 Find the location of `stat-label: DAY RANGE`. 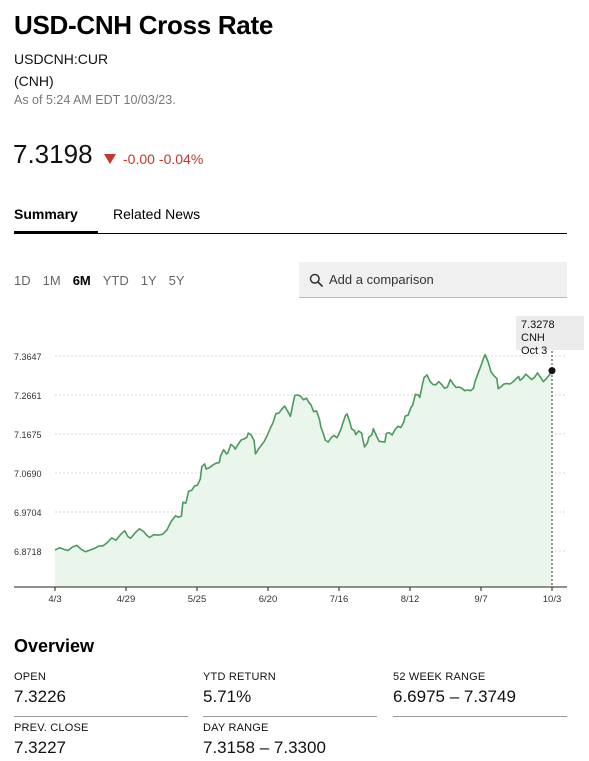

stat-label: DAY RANGE is located at coordinates (236, 728).